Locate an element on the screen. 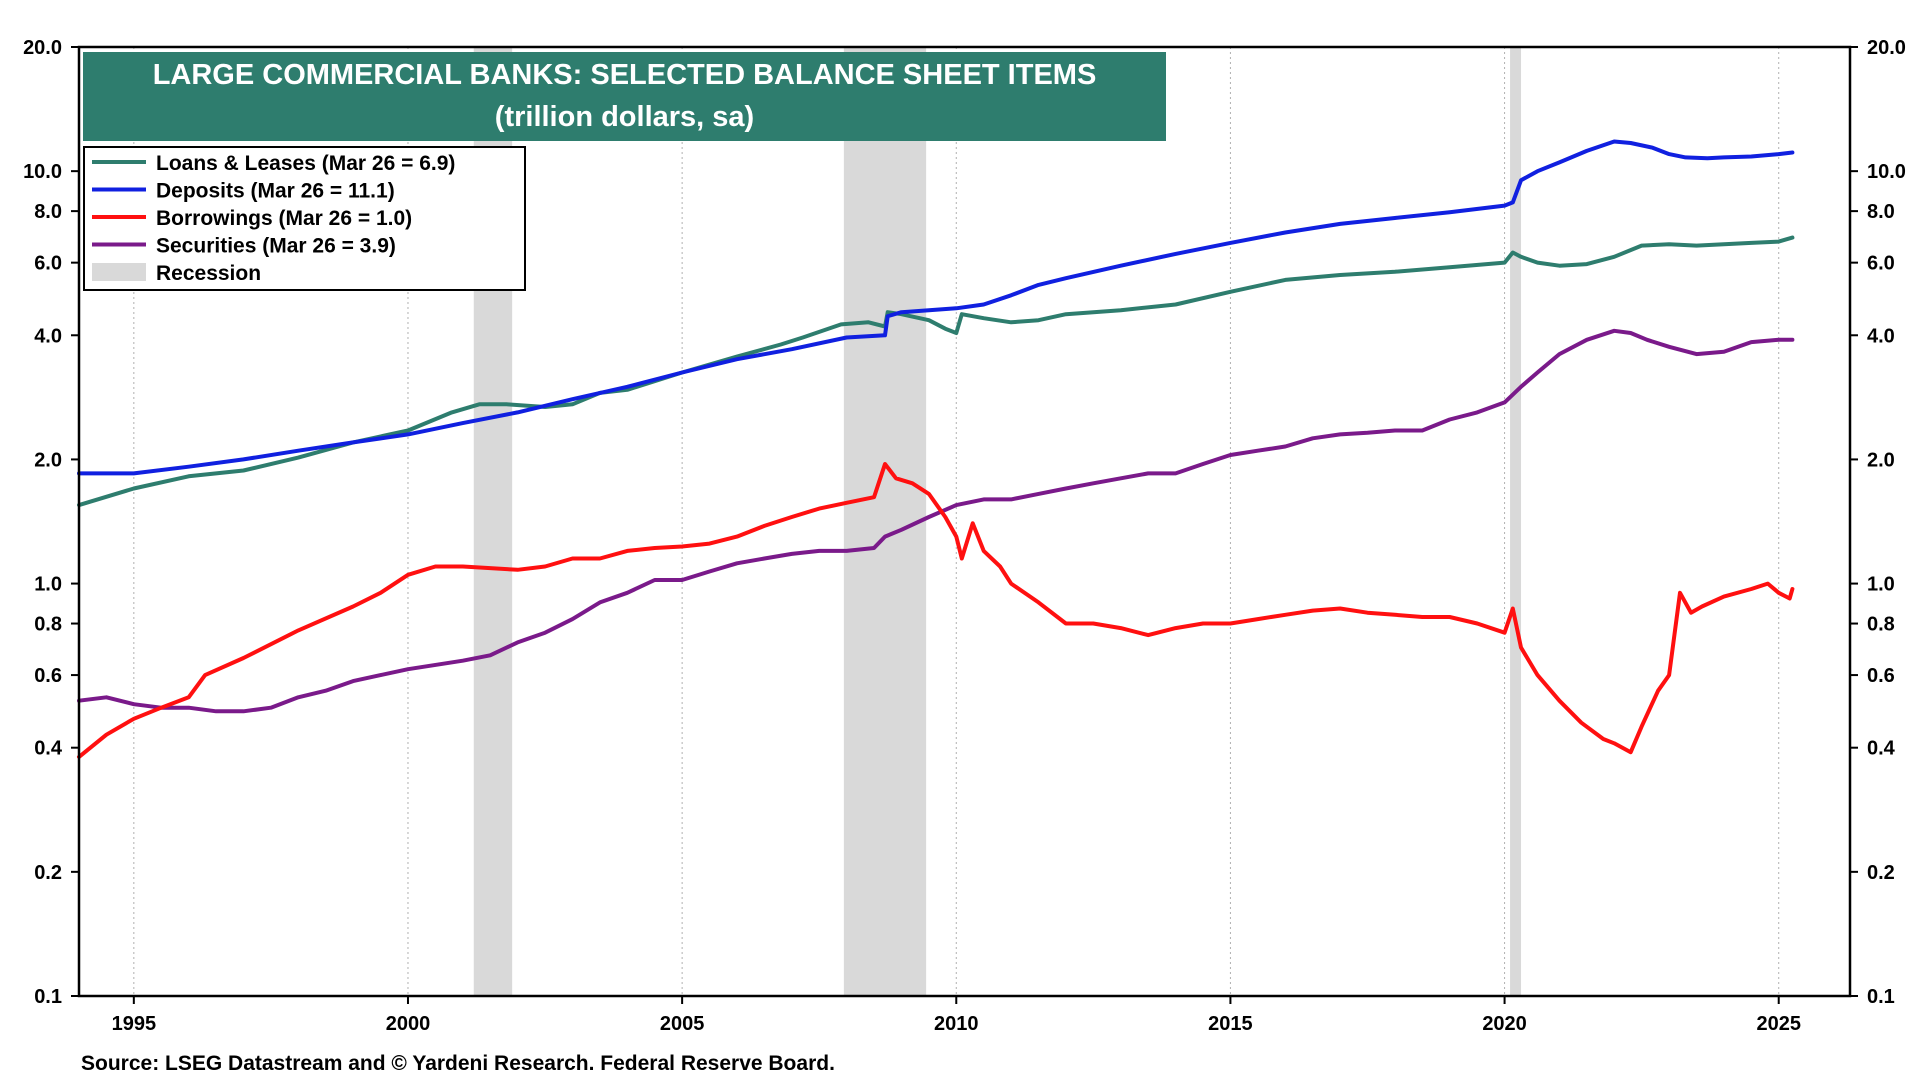  legend-swatch-recession is located at coordinates (119, 272).